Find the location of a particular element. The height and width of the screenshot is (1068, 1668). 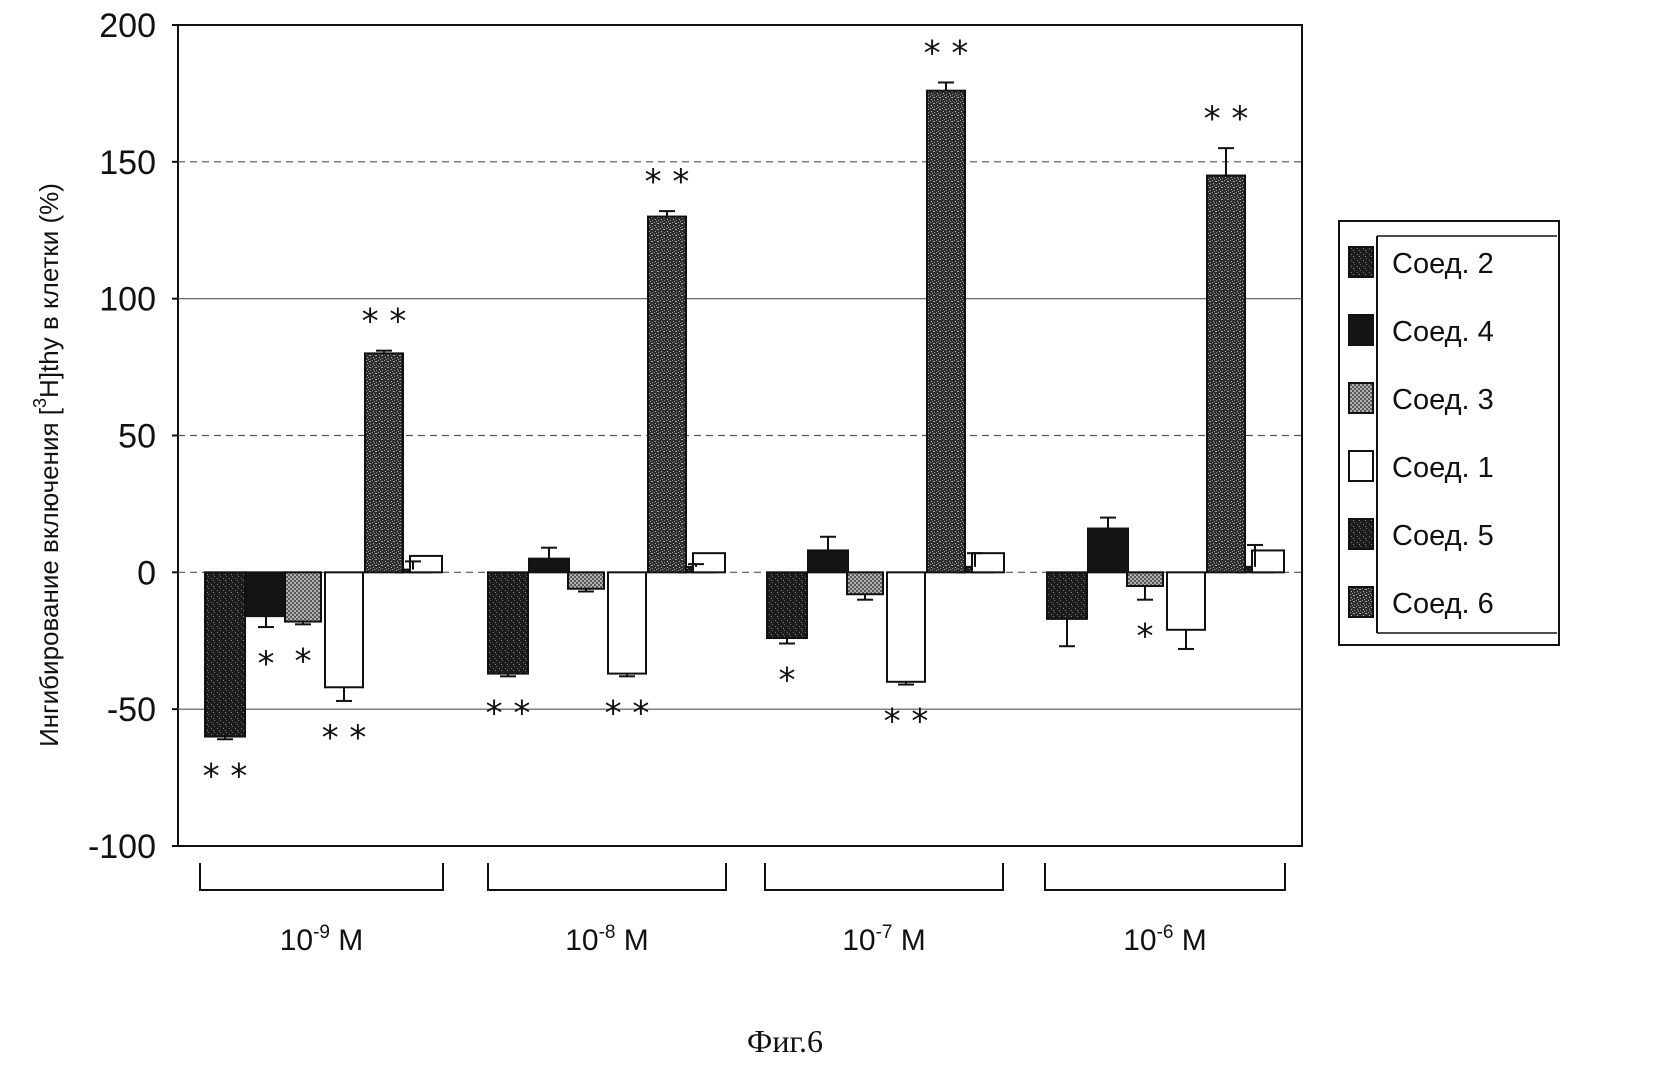

y-tick-label: 200 is located at coordinates (127, 26).